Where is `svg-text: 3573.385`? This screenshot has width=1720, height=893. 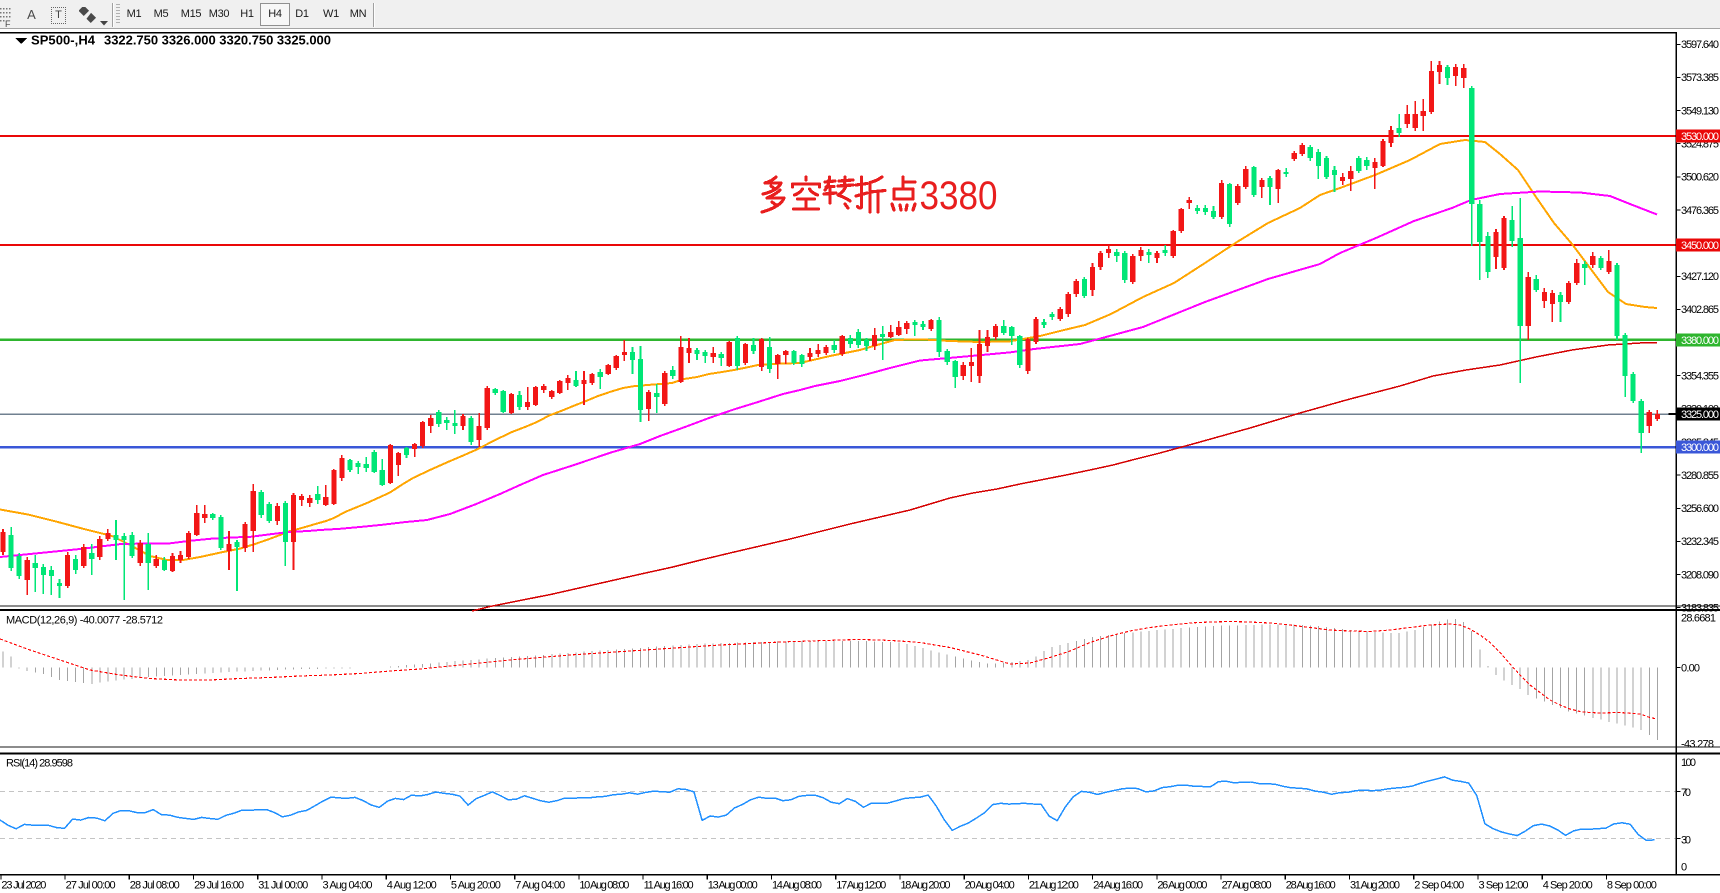 svg-text: 3573.385 is located at coordinates (1700, 78).